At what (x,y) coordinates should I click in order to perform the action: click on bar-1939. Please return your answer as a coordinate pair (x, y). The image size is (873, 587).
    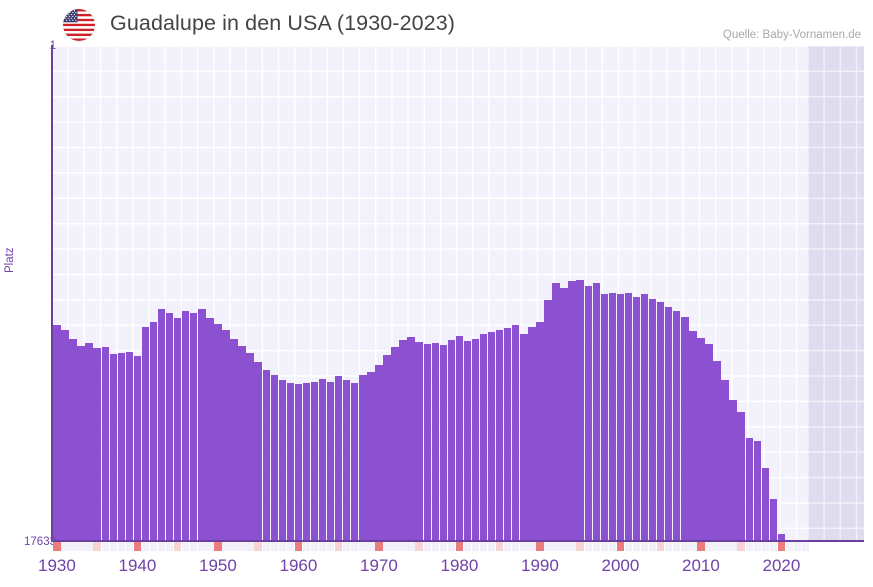
    Looking at the image, I should click on (129, 446).